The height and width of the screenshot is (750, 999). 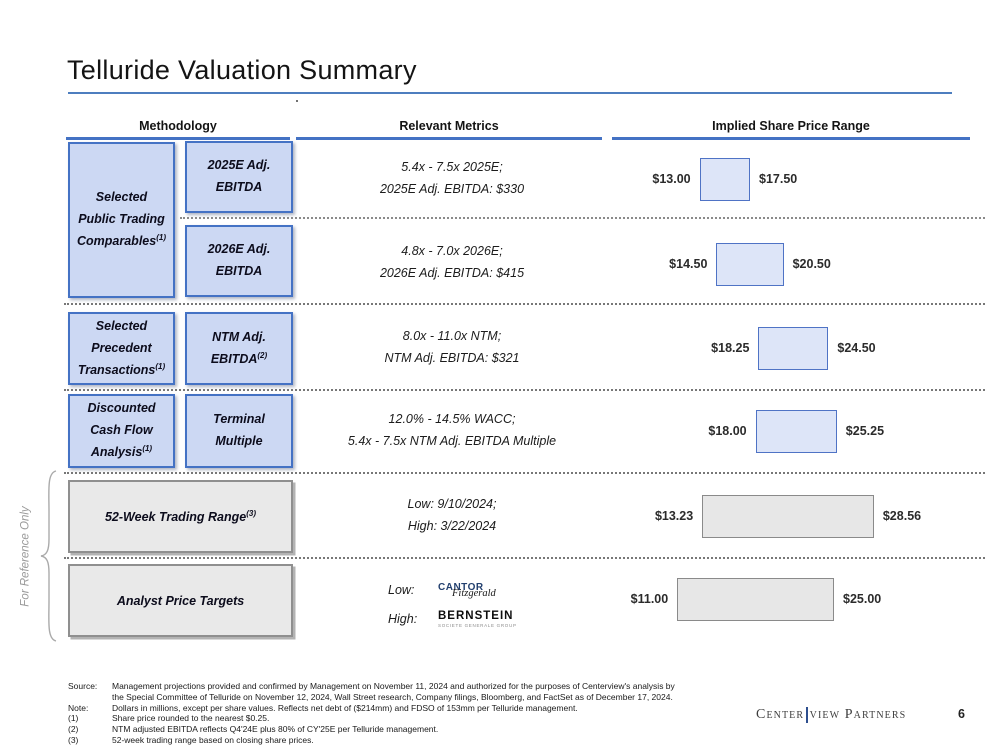 I want to click on metrics-ntm: 8.0x - 11.0x NTM; NTM Adj. EBITDA: $321, so click(x=452, y=347).